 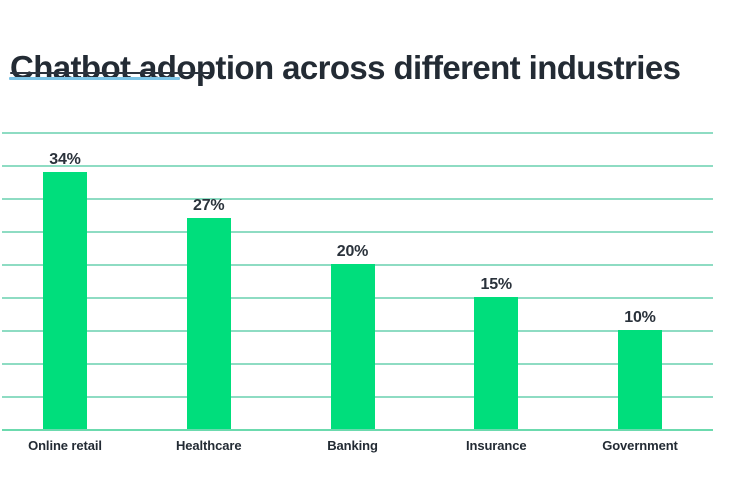 I want to click on value-label-healthcare: 27%, so click(x=209, y=205).